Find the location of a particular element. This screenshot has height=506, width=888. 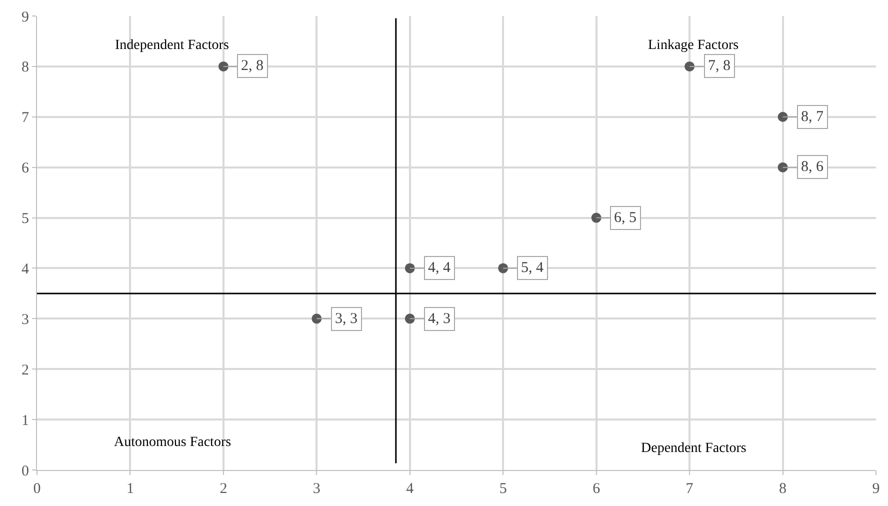

x-tick-label: 1 is located at coordinates (130, 489).